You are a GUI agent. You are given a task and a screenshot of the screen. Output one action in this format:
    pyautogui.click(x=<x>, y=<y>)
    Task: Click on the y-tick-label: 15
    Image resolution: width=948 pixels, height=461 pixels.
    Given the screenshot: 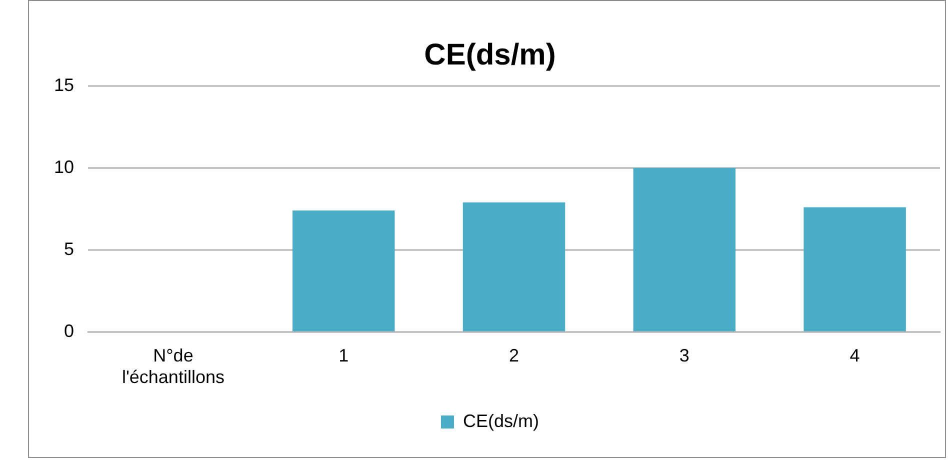 What is the action you would take?
    pyautogui.click(x=64, y=84)
    